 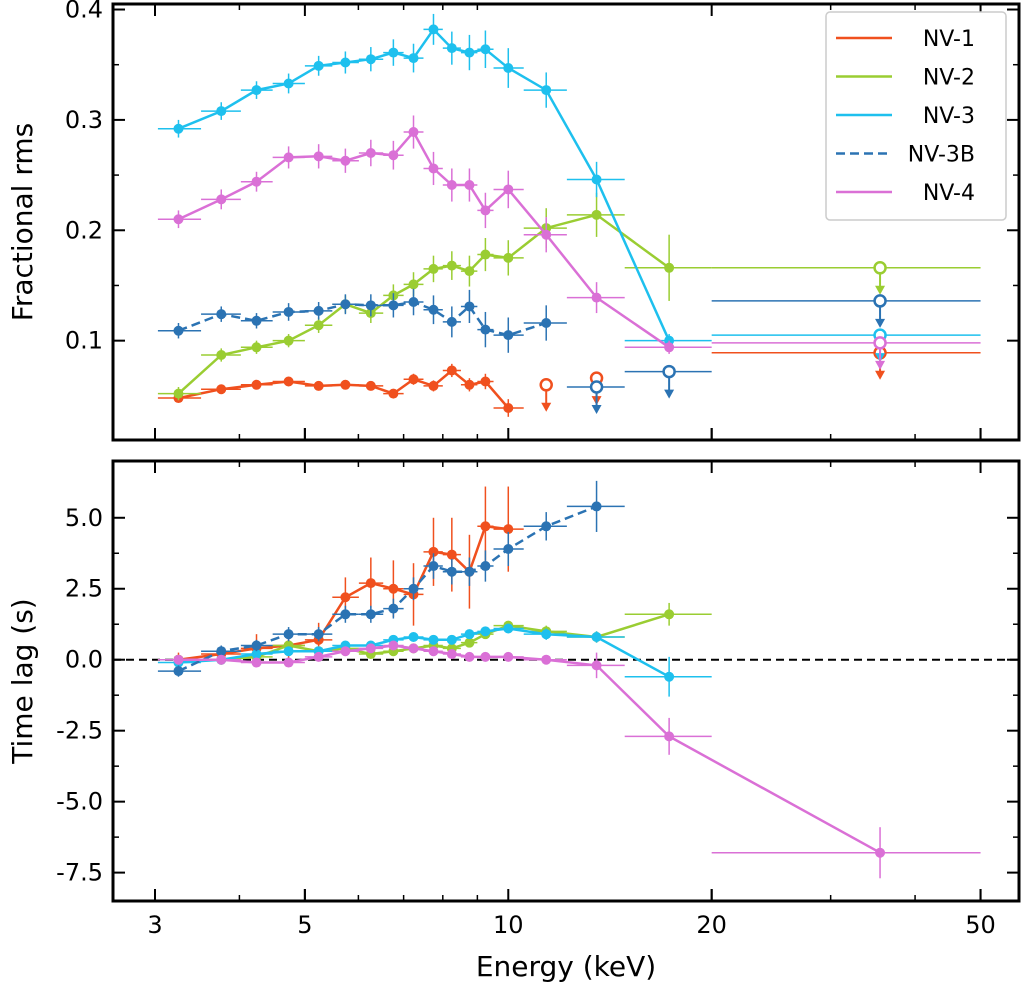 I want to click on lag-ytick-label: -7.5, so click(x=79, y=873).